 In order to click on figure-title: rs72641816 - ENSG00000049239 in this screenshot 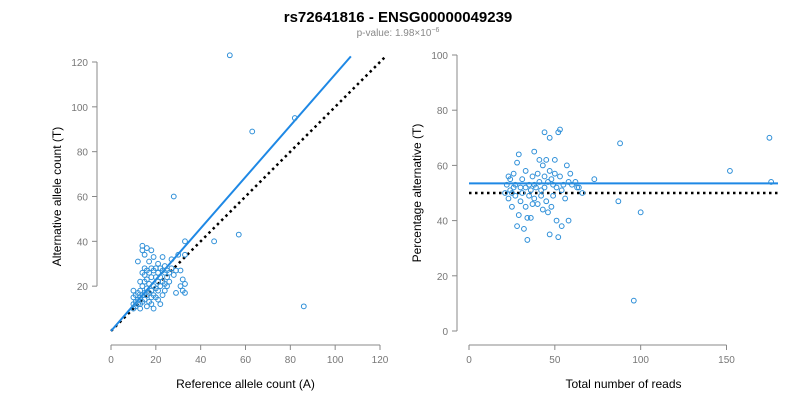, I will do `click(398, 17)`.